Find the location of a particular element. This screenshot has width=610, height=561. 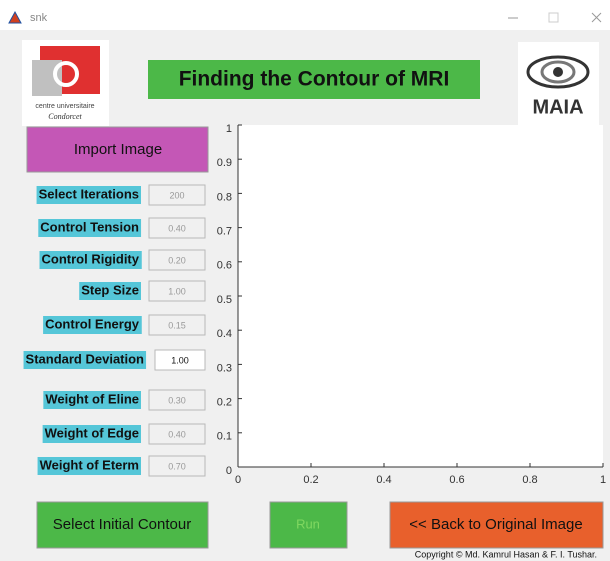

app-title: Finding the Contour of MRI is located at coordinates (314, 79).